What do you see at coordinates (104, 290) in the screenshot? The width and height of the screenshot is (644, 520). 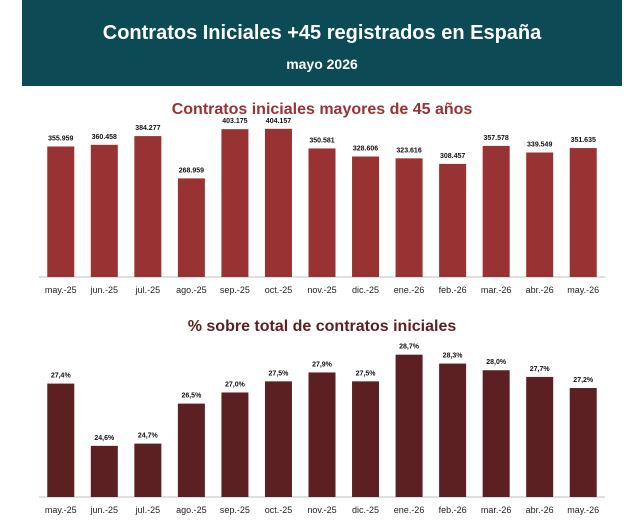 I see `chart-1-category-label: jun.-25` at bounding box center [104, 290].